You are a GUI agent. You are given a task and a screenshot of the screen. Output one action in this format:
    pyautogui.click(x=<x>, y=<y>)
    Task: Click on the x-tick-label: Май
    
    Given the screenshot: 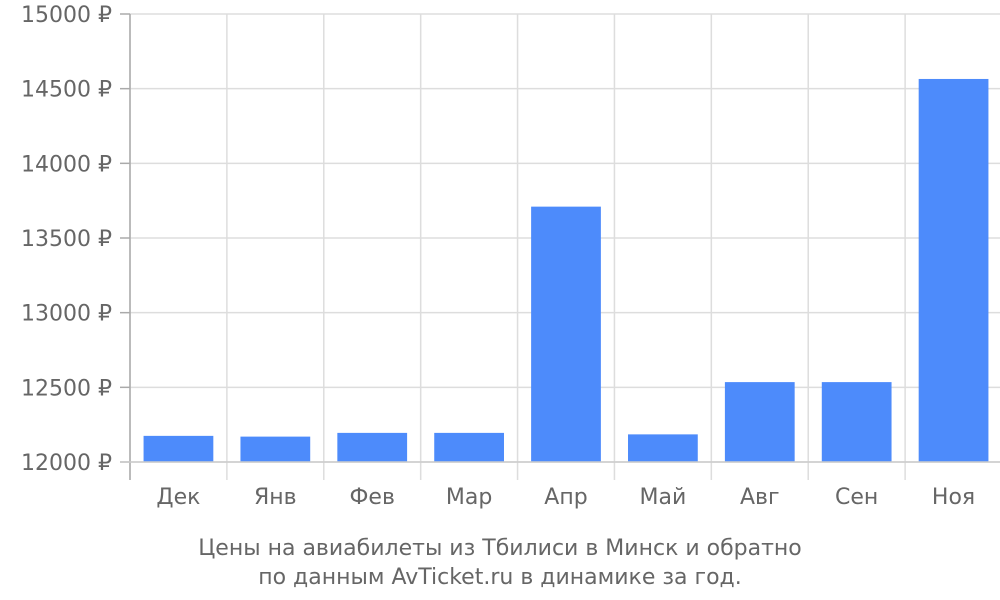 What is the action you would take?
    pyautogui.click(x=663, y=497)
    